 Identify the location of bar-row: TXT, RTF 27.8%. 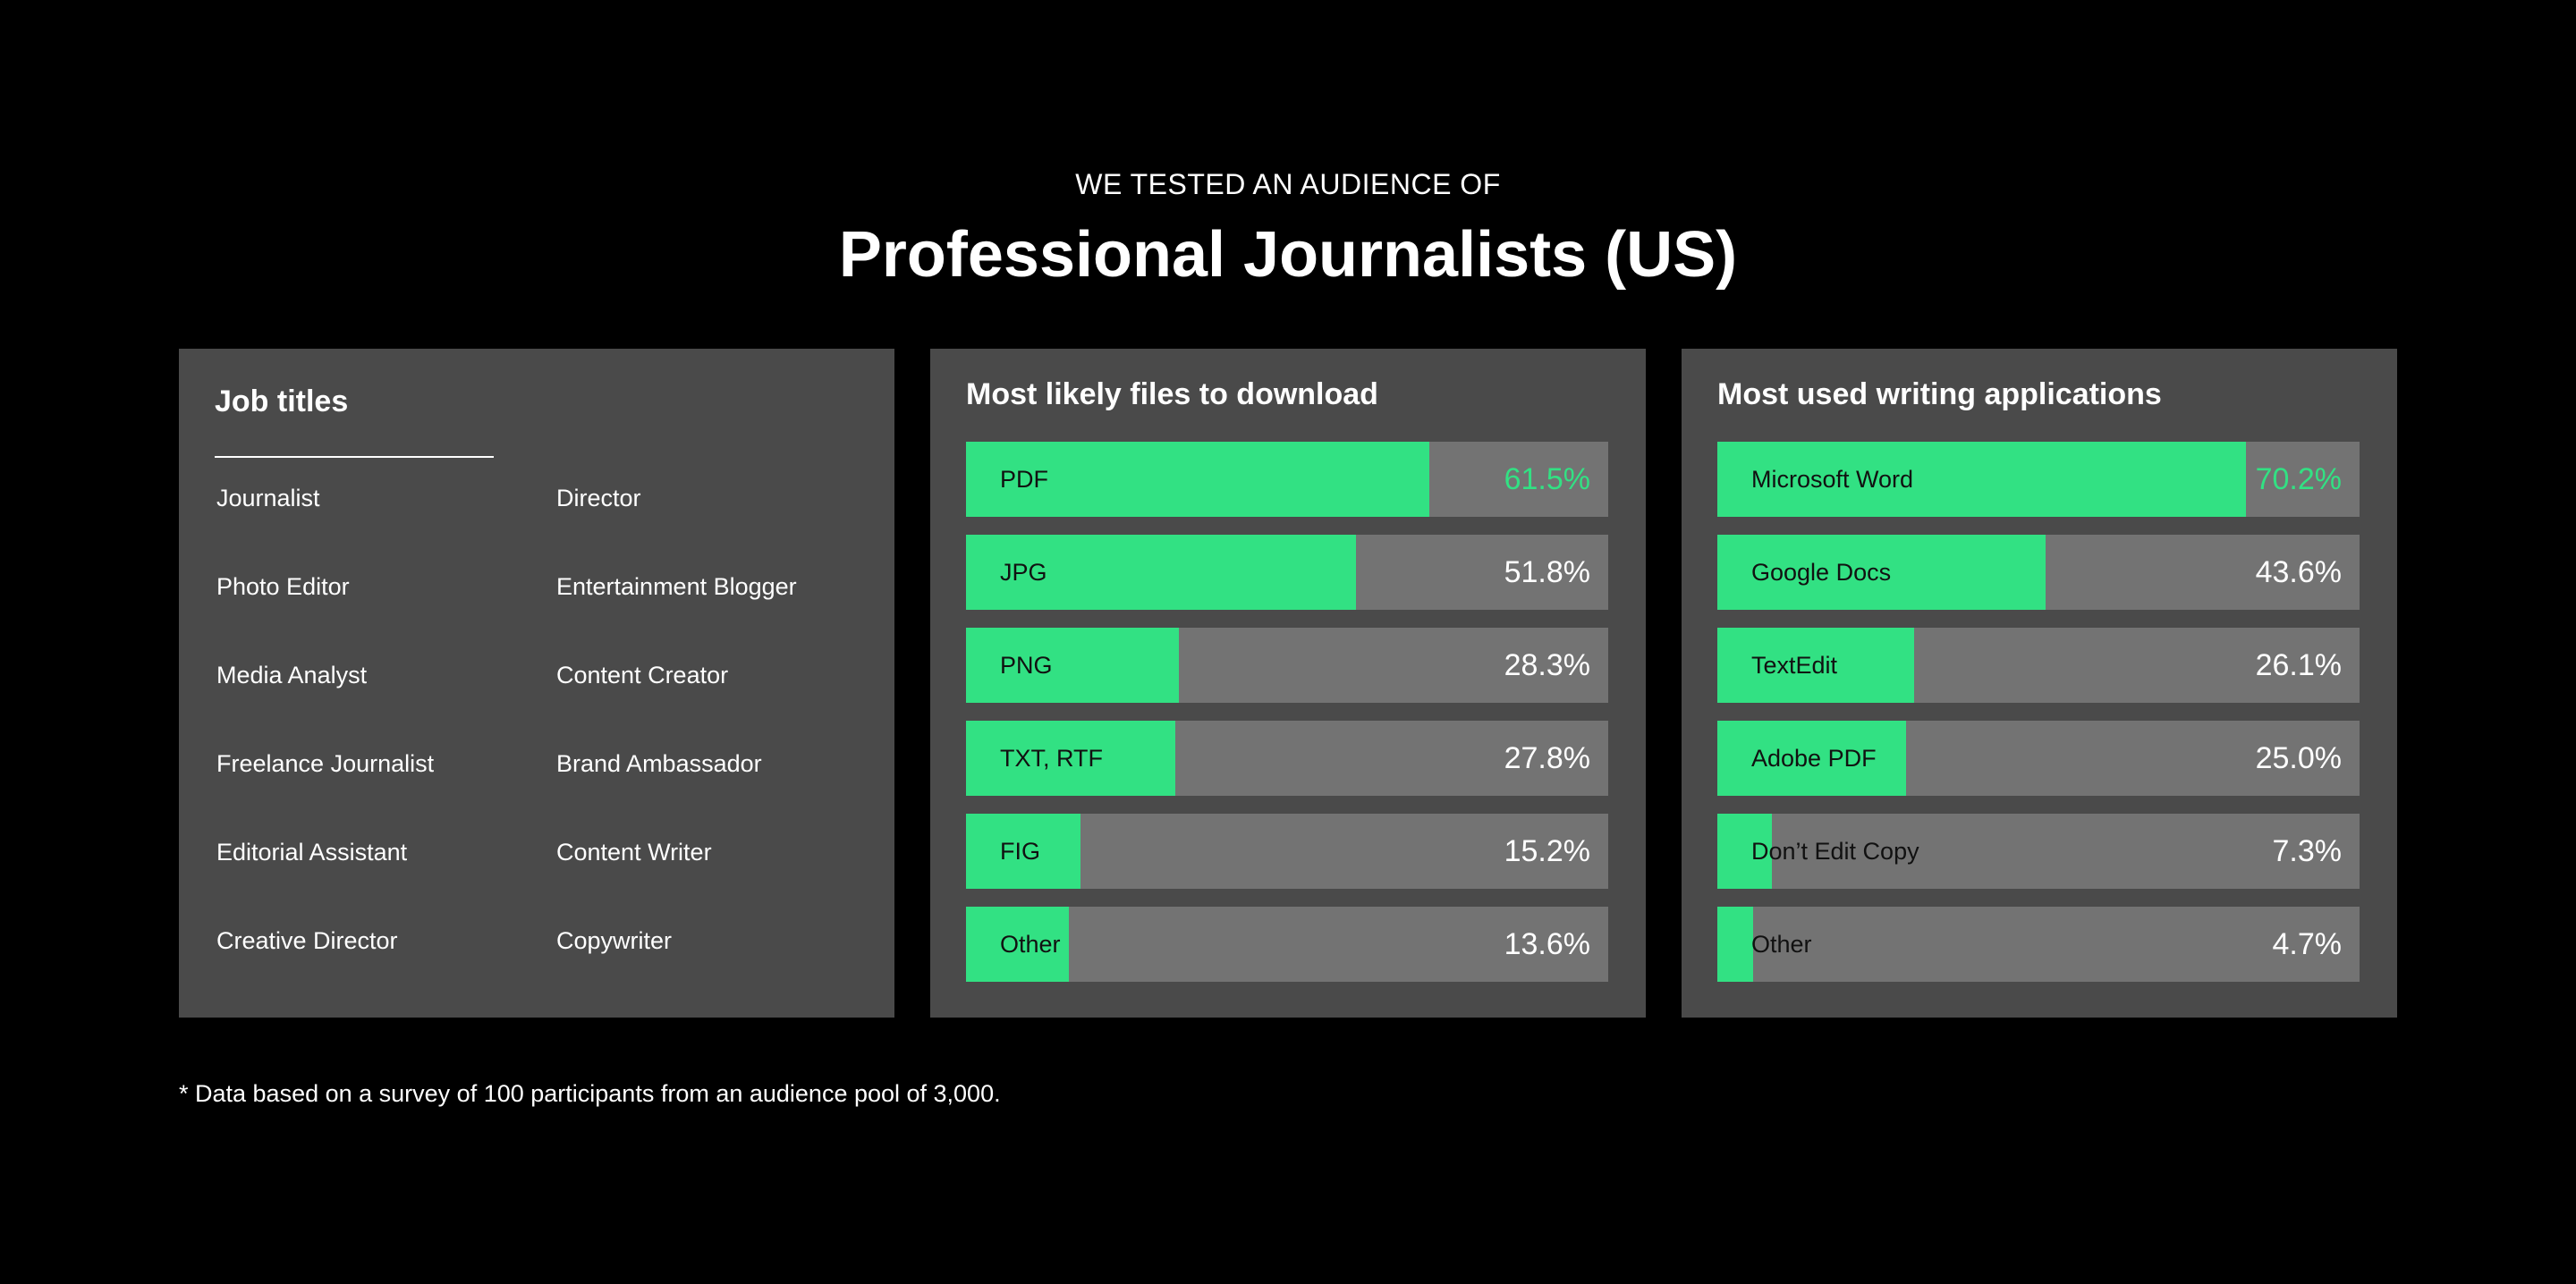
(1287, 758).